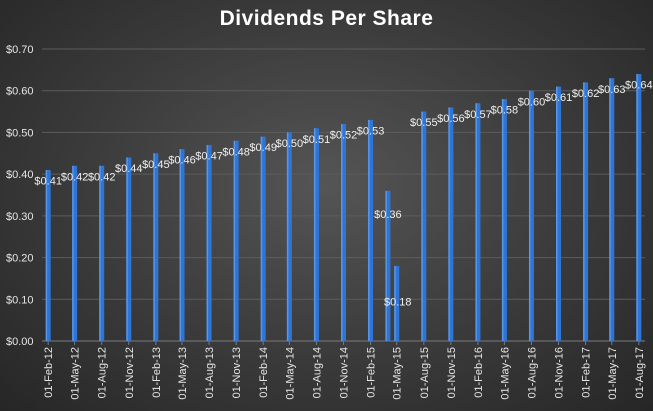  What do you see at coordinates (290, 144) in the screenshot?
I see `data-label: $0.50` at bounding box center [290, 144].